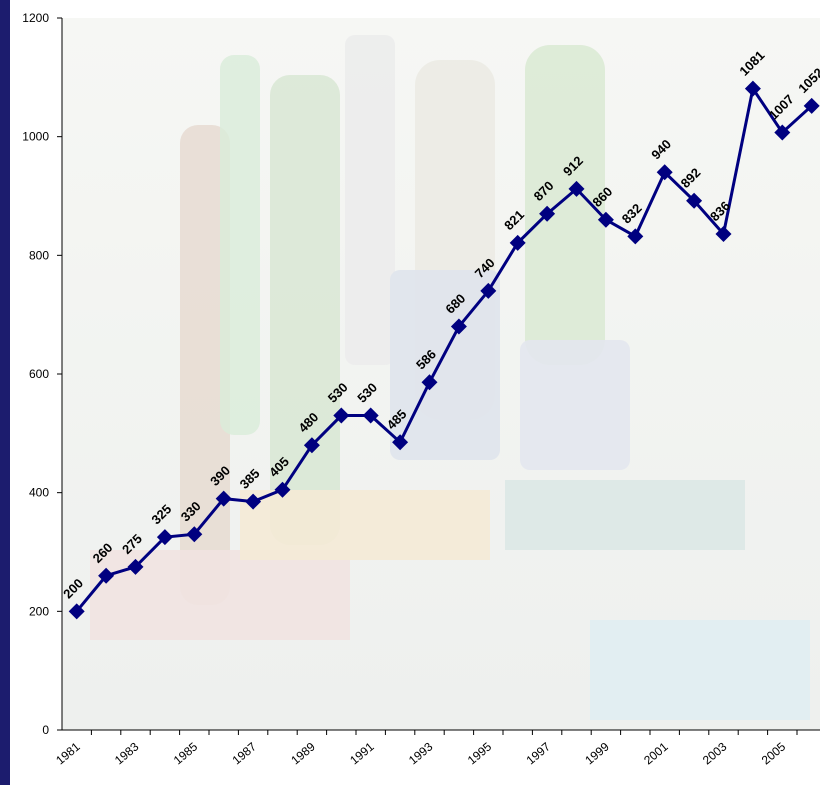  I want to click on y-tick-label: 0, so click(45, 730).